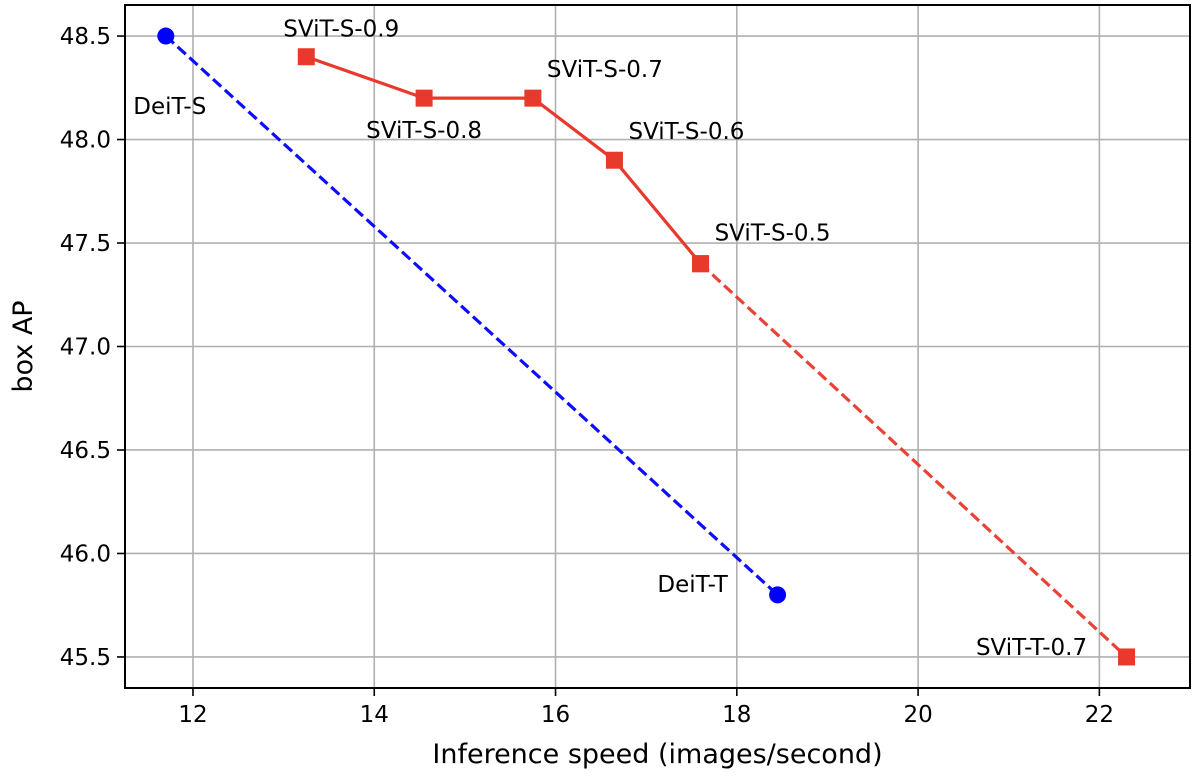 This screenshot has width=1200, height=776. Describe the element at coordinates (374, 715) in the screenshot. I see `x-tick-label: 14` at that location.